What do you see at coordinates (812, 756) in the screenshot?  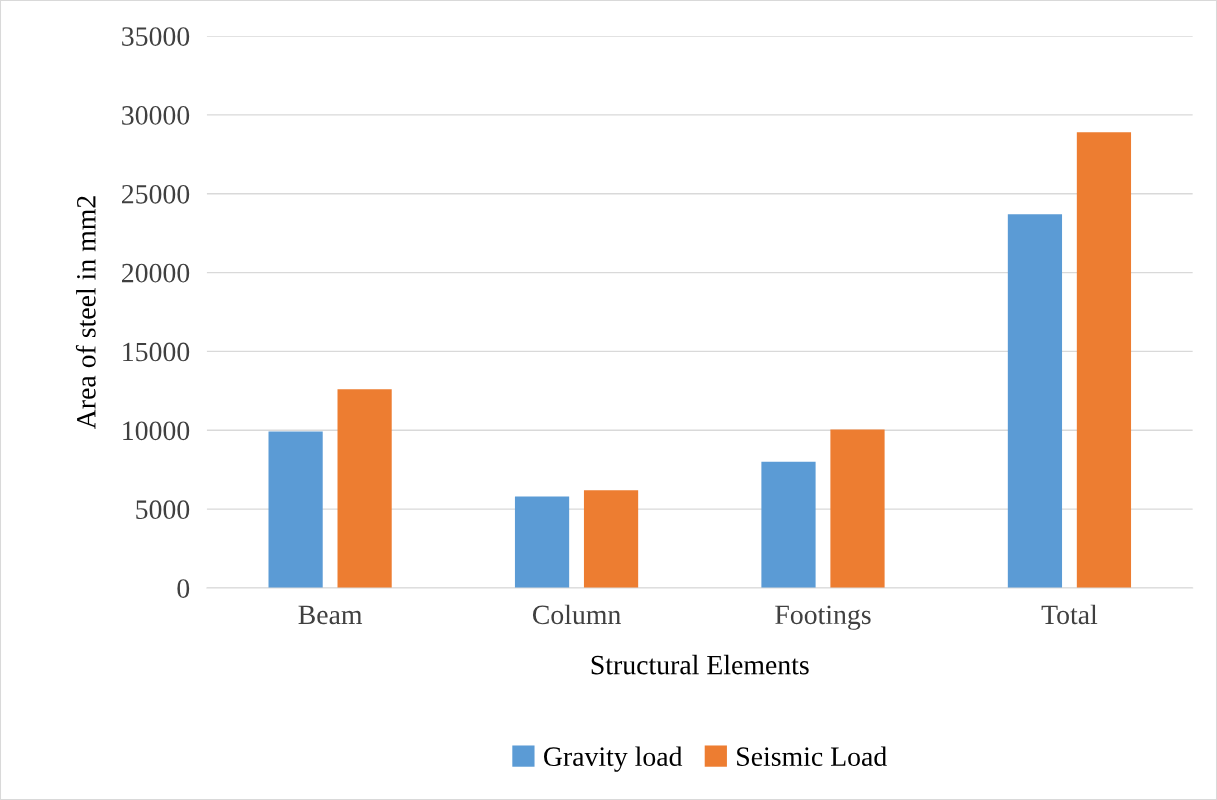 I see `legend-label: Seismic Load` at bounding box center [812, 756].